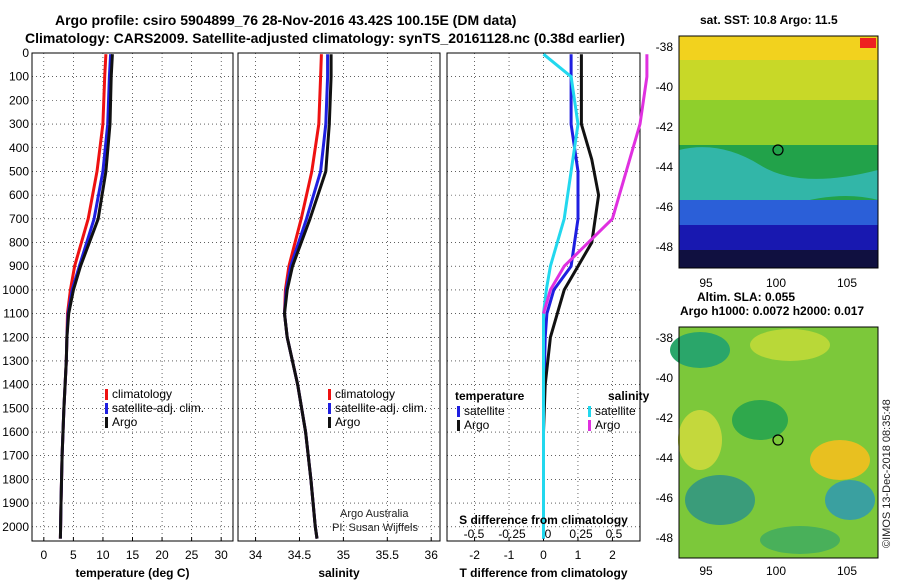 Image resolution: width=900 pixels, height=580 pixels. Describe the element at coordinates (73, 555) in the screenshot. I see `x-tick-label: 5` at that location.